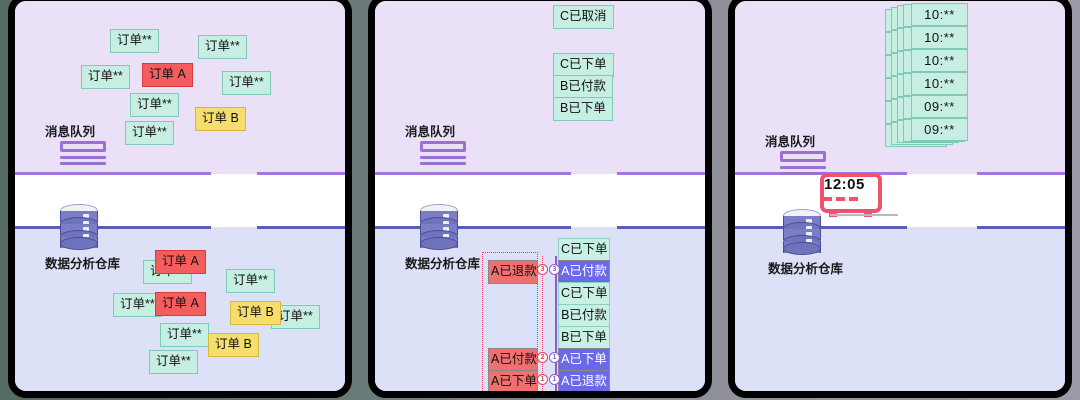 The width and height of the screenshot is (1080, 400). I want to click on warehouse-left-tag: A已退款, so click(513, 272).